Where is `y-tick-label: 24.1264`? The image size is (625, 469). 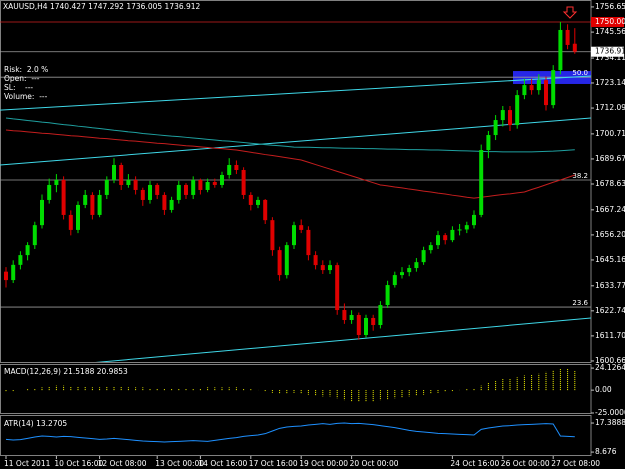
y-tick-label: 24.1264 is located at coordinates (610, 367).